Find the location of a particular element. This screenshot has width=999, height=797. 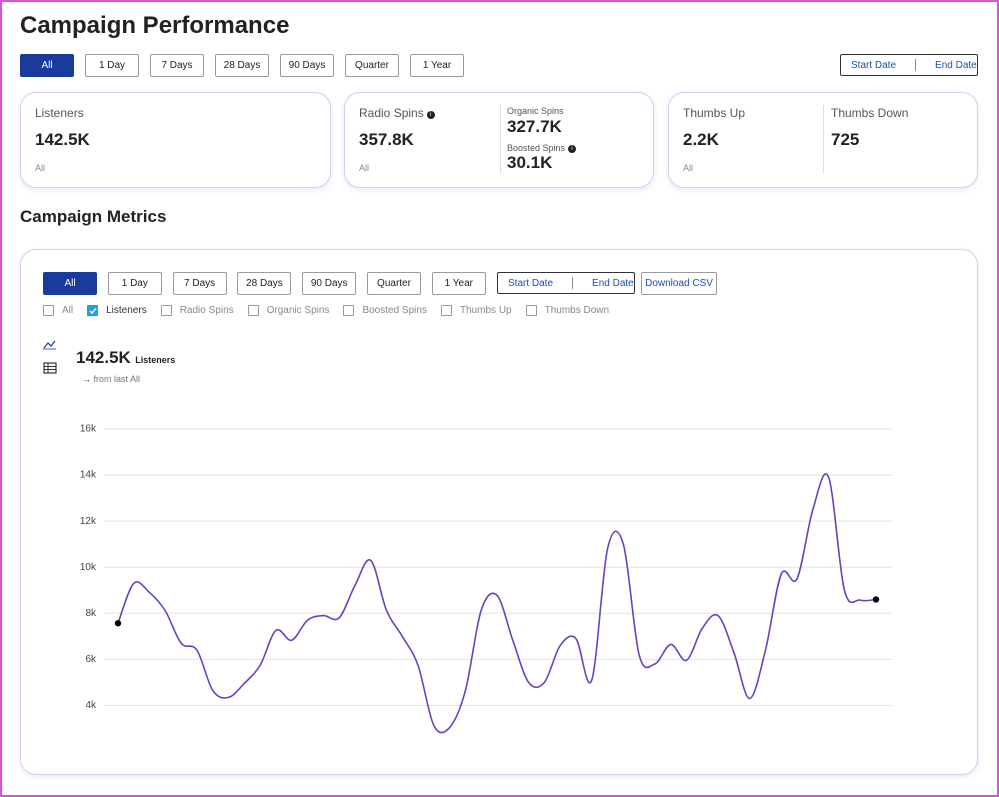

checkbox-label: Listeners is located at coordinates (126, 310).